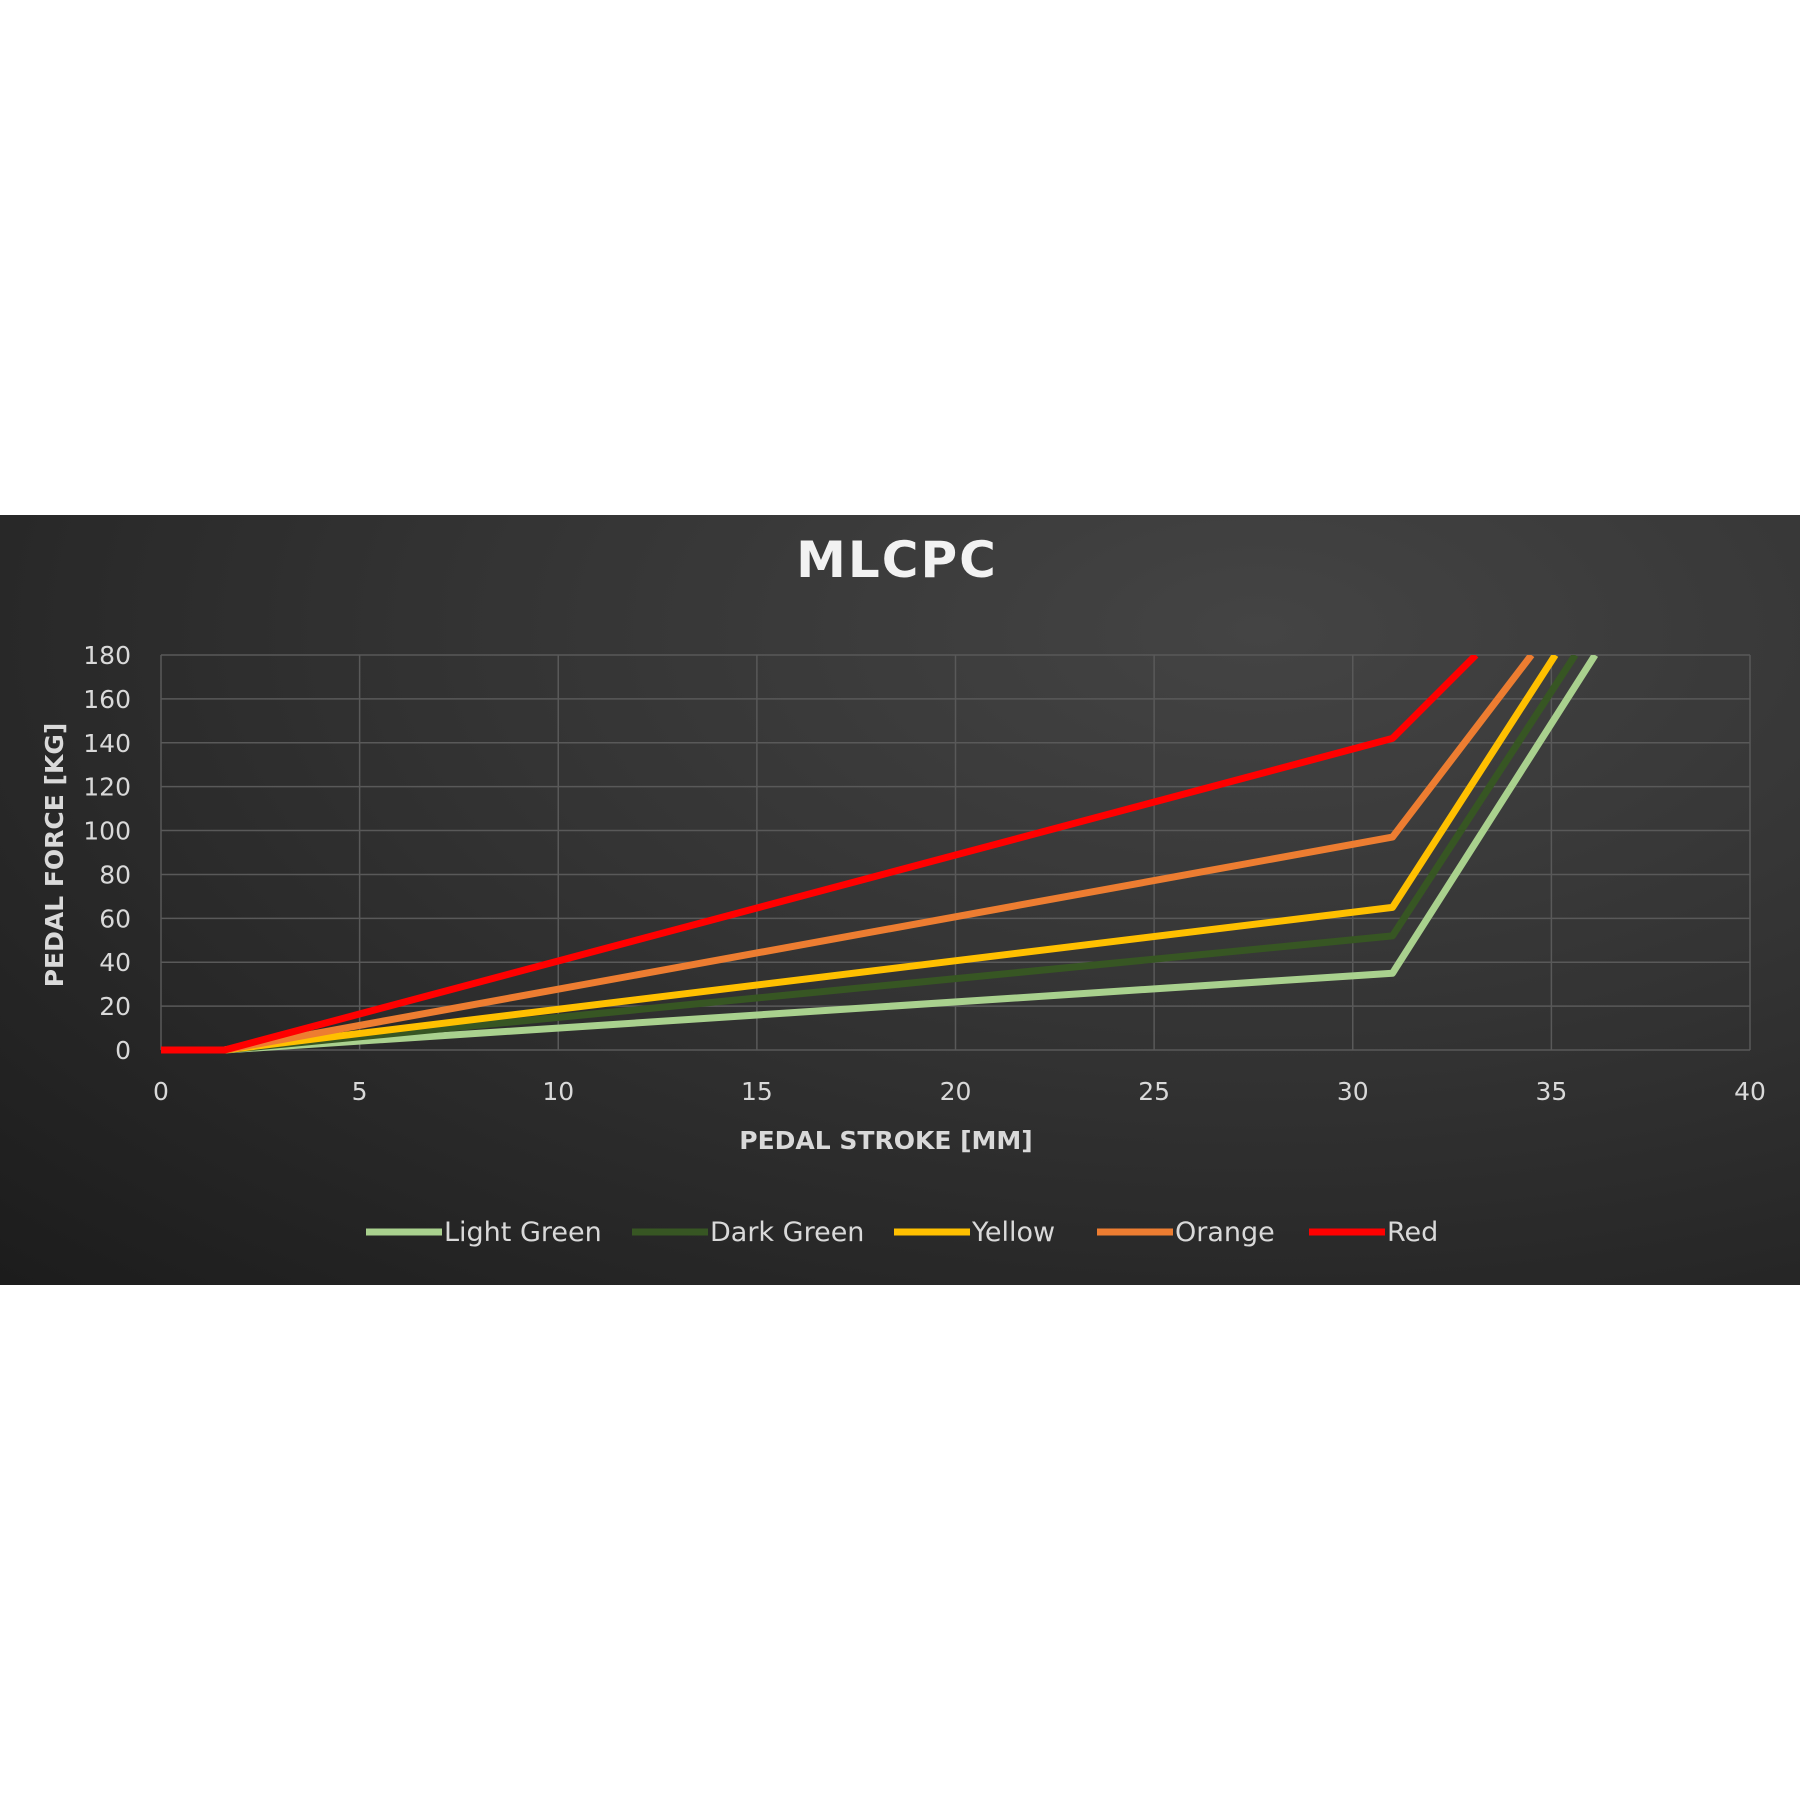 Image resolution: width=1800 pixels, height=1800 pixels. I want to click on legend-item: Red, so click(1373, 1232).